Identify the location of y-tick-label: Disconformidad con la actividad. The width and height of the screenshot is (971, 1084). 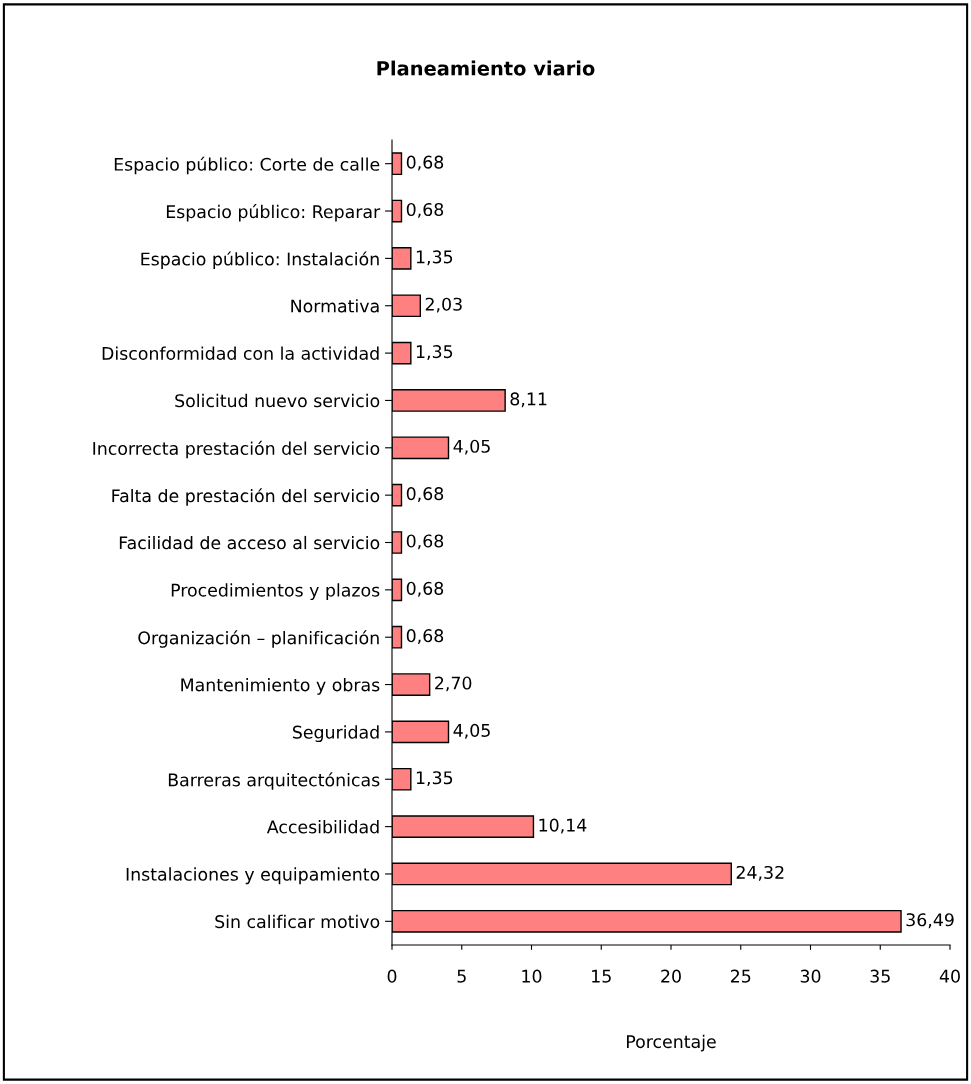
(240, 353).